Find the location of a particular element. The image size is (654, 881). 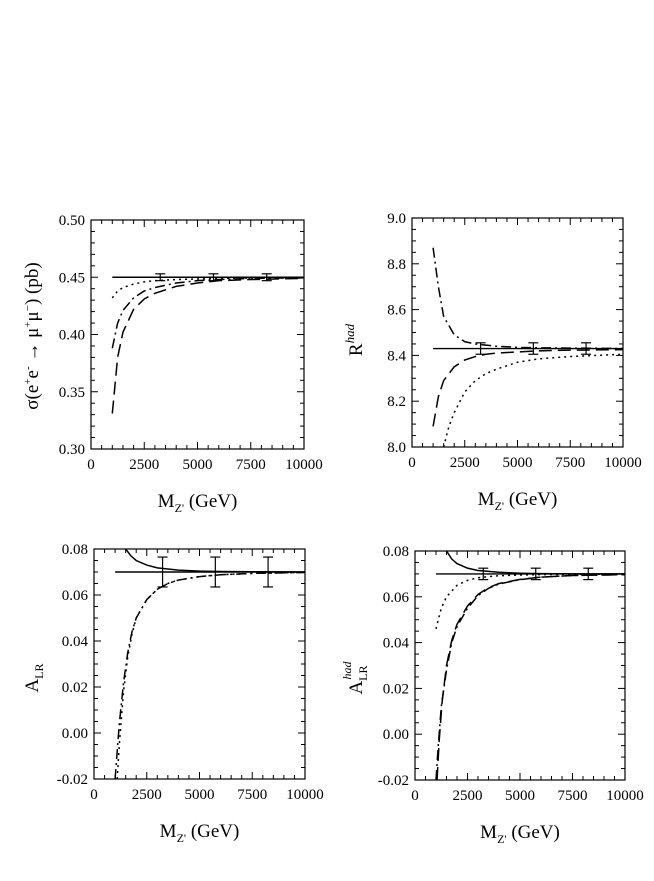

y-tick-label: 8.4 is located at coordinates (396, 356).